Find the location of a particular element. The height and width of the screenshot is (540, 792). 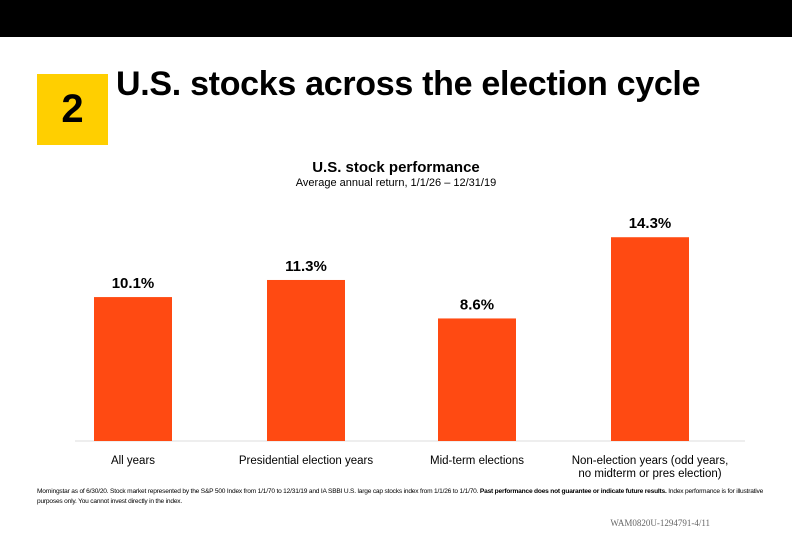

top-bar is located at coordinates (396, 18).